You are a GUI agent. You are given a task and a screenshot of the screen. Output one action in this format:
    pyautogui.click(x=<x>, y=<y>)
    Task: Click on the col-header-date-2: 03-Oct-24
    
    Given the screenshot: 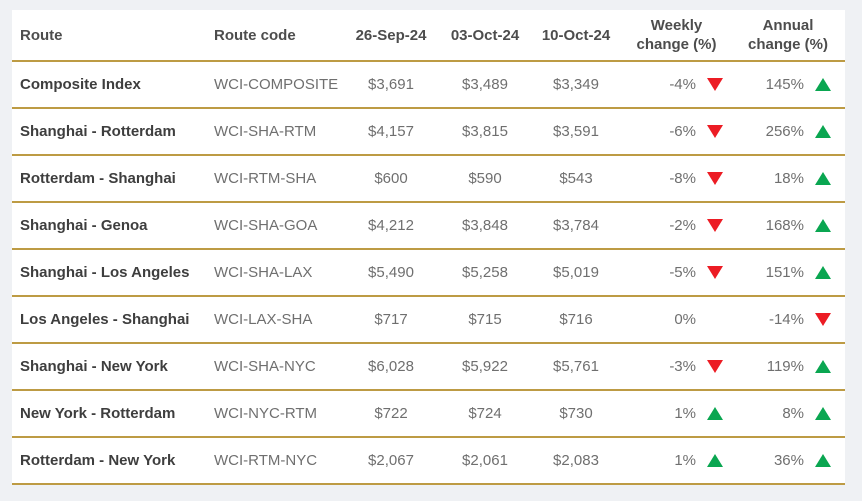 What is the action you would take?
    pyautogui.click(x=485, y=35)
    